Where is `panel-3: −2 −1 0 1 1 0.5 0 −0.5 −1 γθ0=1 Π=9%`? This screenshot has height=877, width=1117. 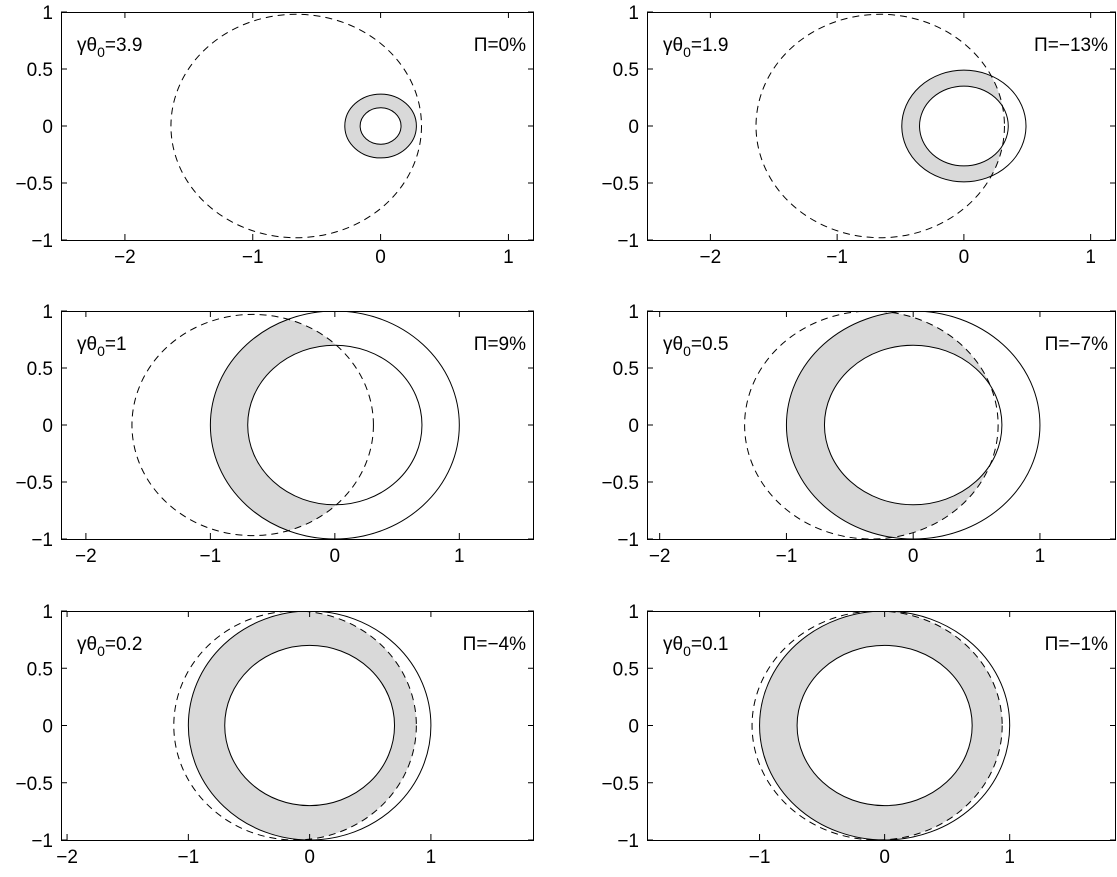 panel-3: −2 −1 0 1 1 0.5 0 −0.5 −1 γθ0=1 Π=9% is located at coordinates (274, 434).